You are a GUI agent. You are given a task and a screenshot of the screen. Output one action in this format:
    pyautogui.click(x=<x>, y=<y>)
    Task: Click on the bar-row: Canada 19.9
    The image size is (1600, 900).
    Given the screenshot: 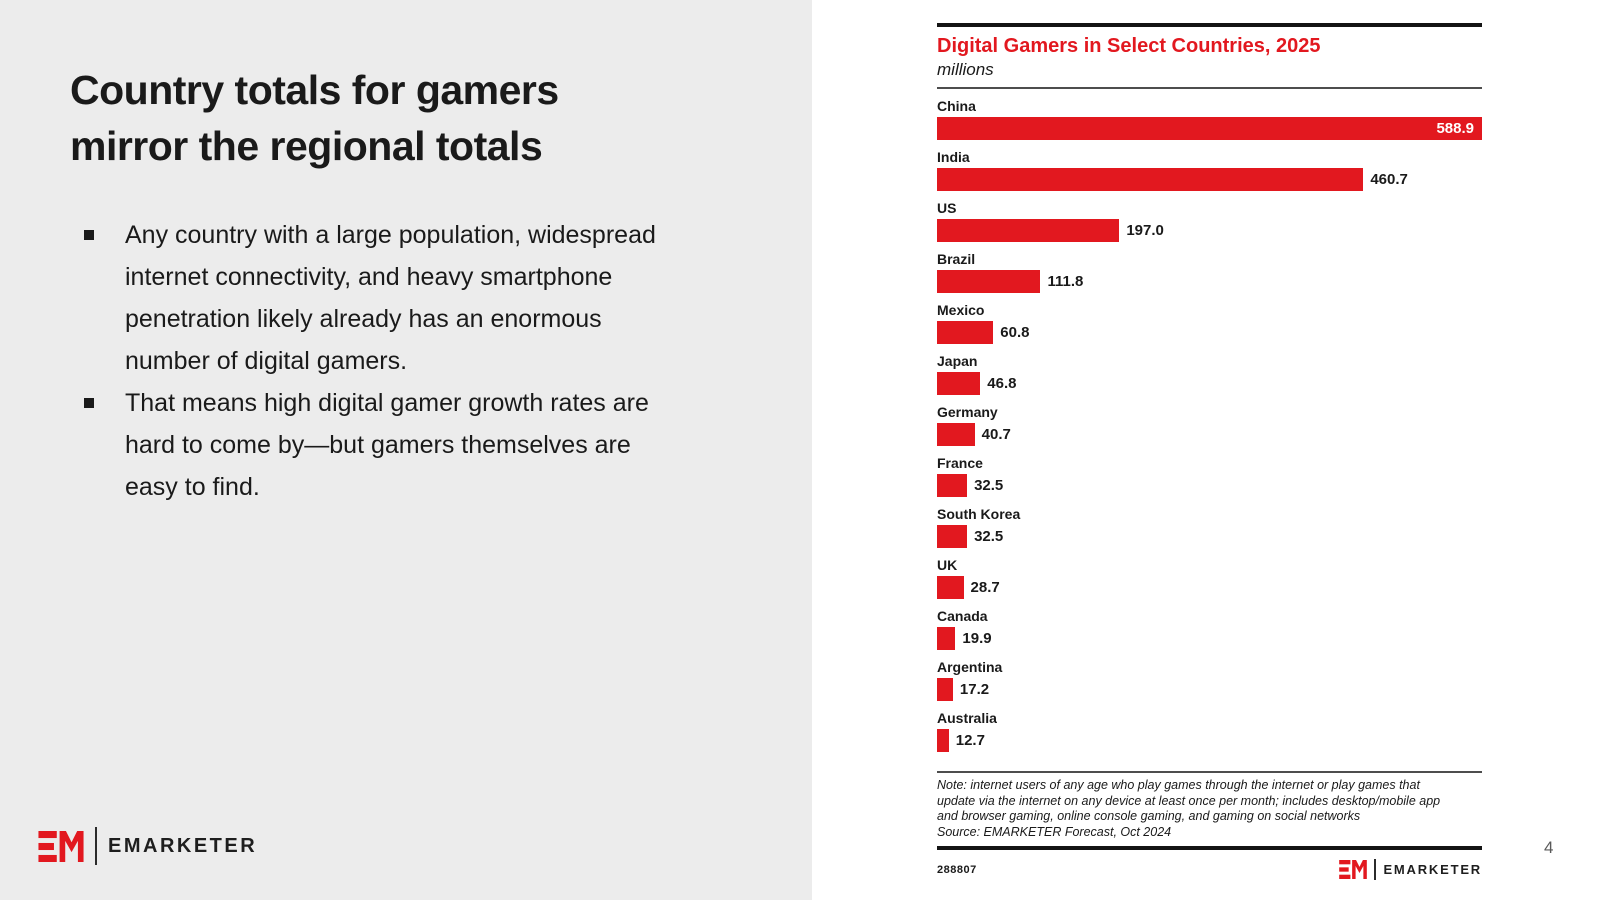 What is the action you would take?
    pyautogui.click(x=1209, y=629)
    